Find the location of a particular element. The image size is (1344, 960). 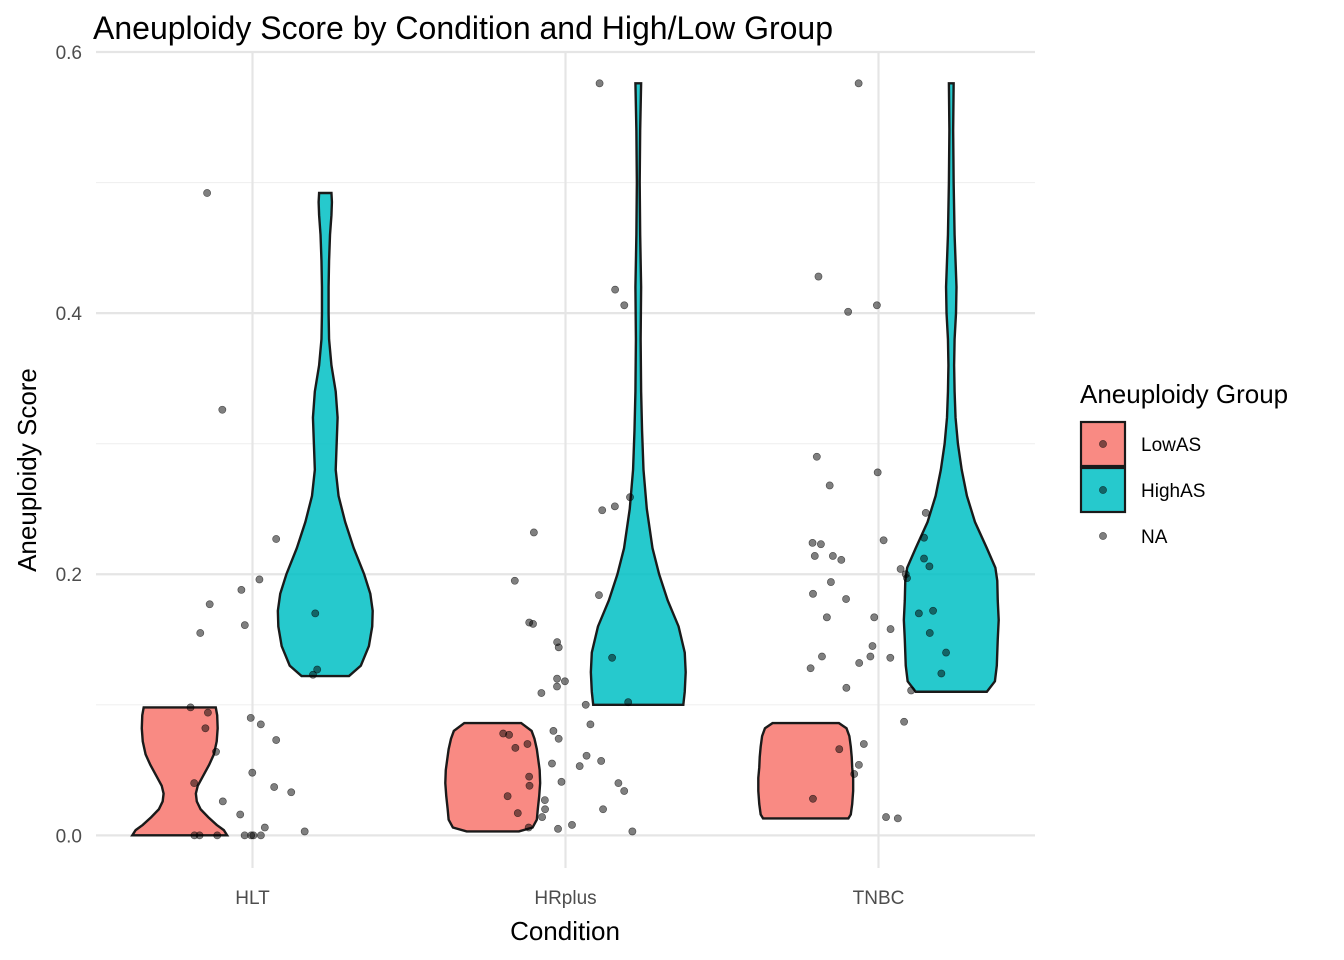

x-tick-label: HLT is located at coordinates (252, 898).